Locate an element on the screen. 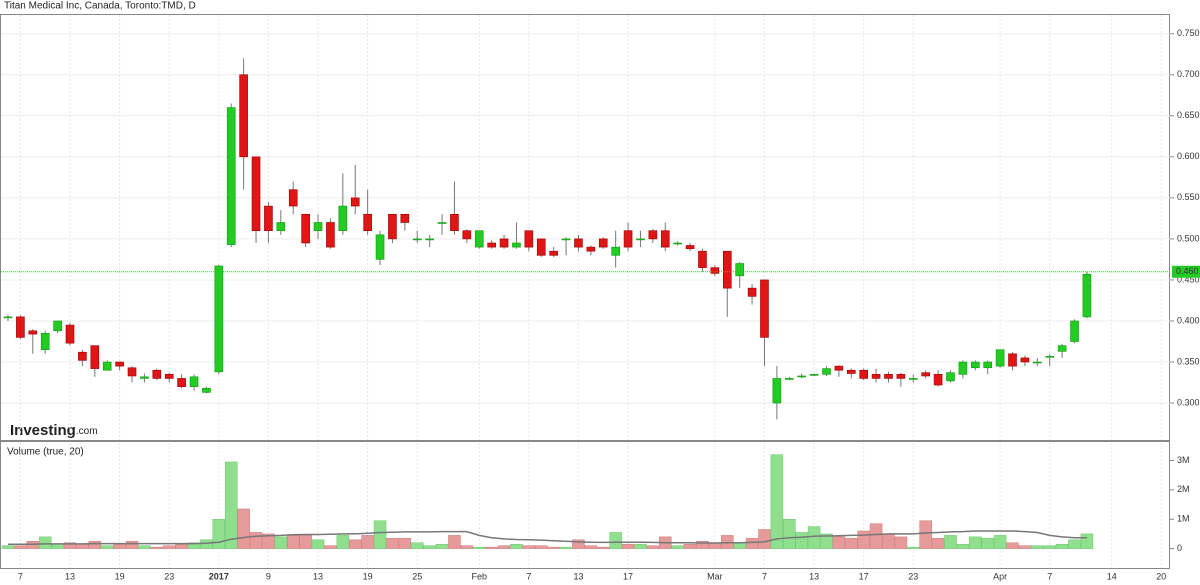 The image size is (1200, 585). last-price-label: 0.460 is located at coordinates (1187, 271).